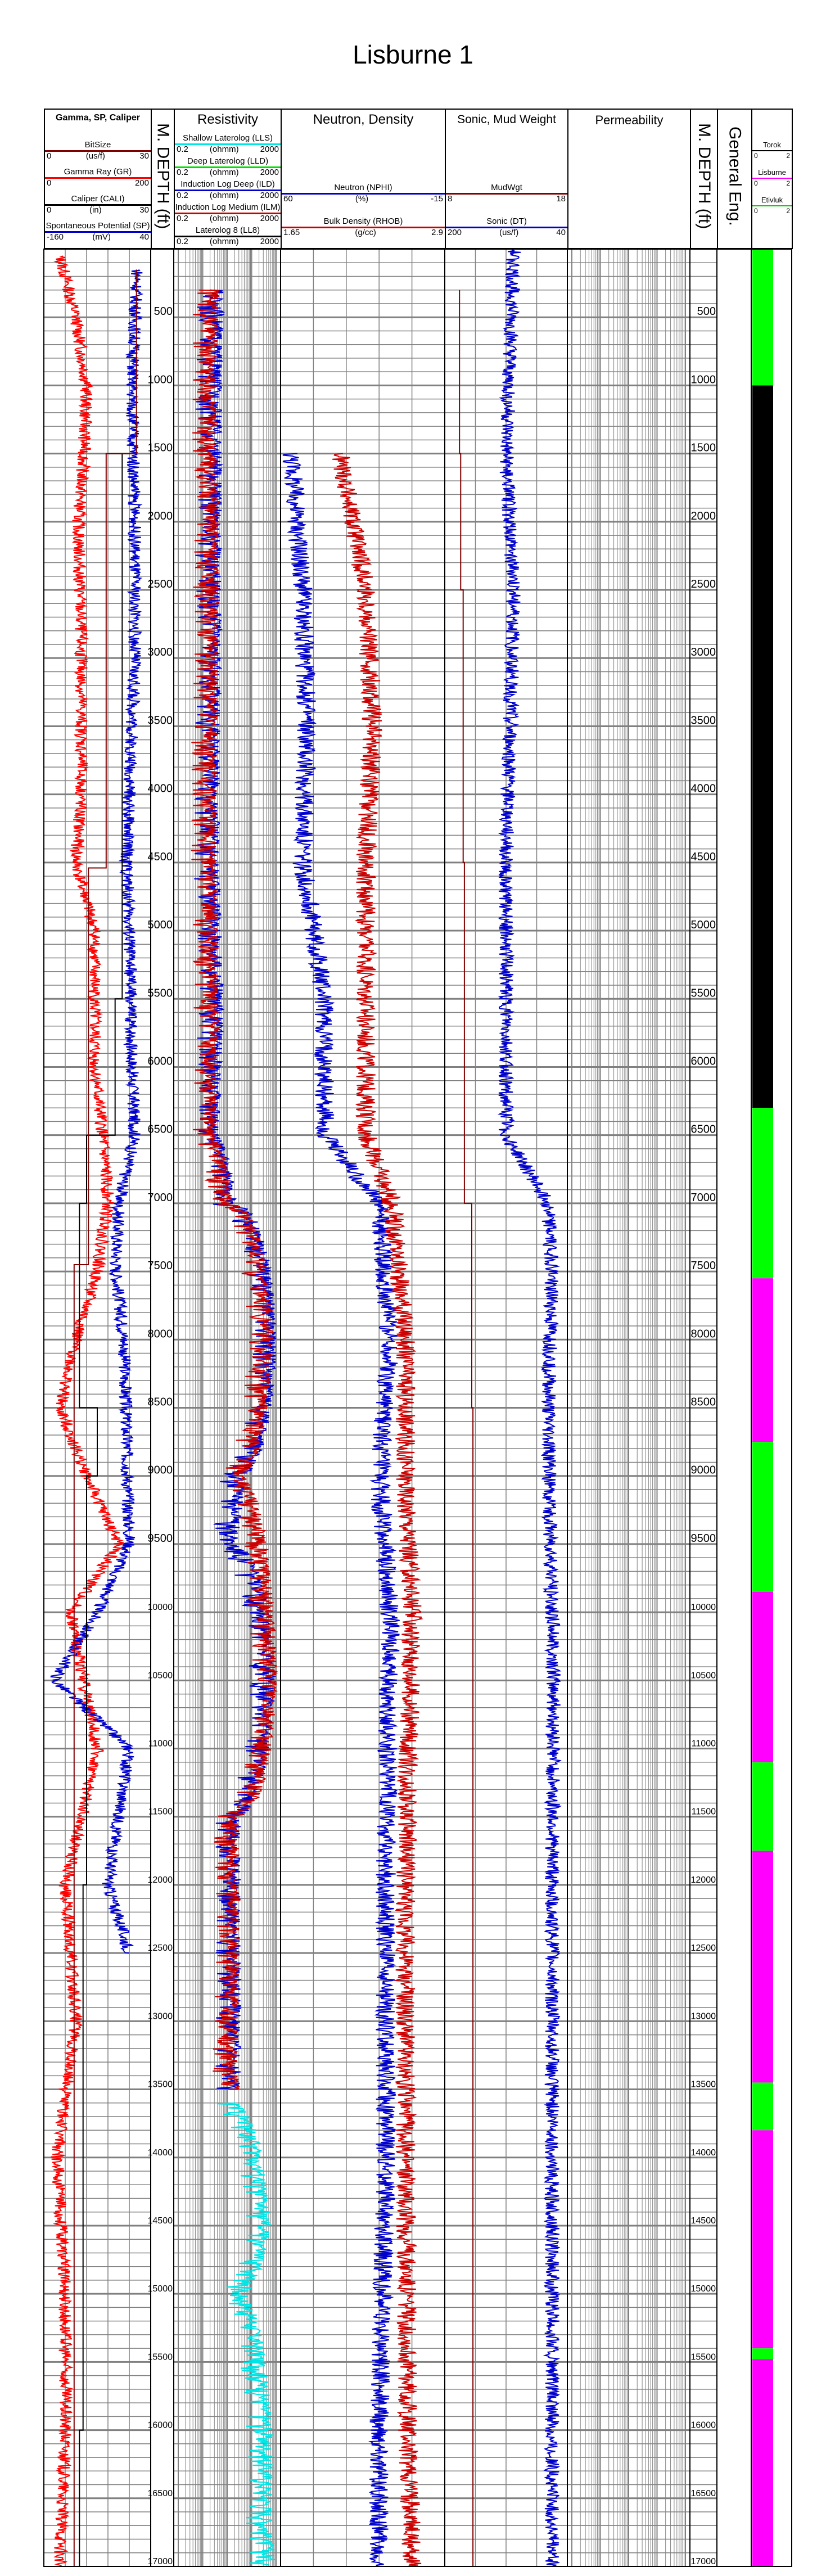 The width and height of the screenshot is (826, 2576). I want to click on curve-caliper-cali-, so click(101, 1509).